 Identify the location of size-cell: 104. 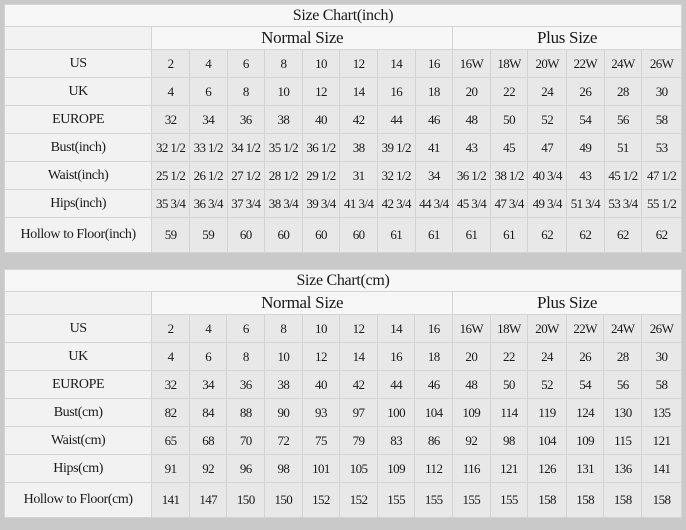
(547, 440).